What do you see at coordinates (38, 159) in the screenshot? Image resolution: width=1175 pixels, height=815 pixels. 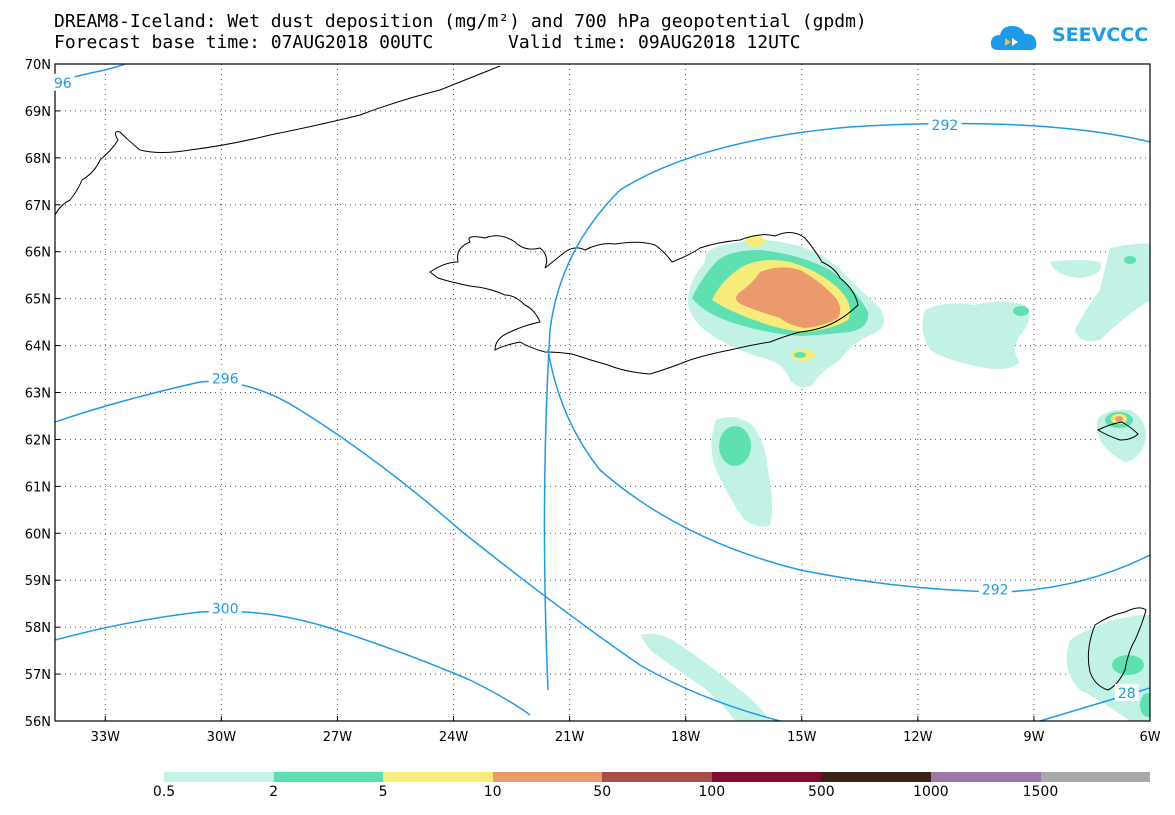 I see `lat-label: 68N` at bounding box center [38, 159].